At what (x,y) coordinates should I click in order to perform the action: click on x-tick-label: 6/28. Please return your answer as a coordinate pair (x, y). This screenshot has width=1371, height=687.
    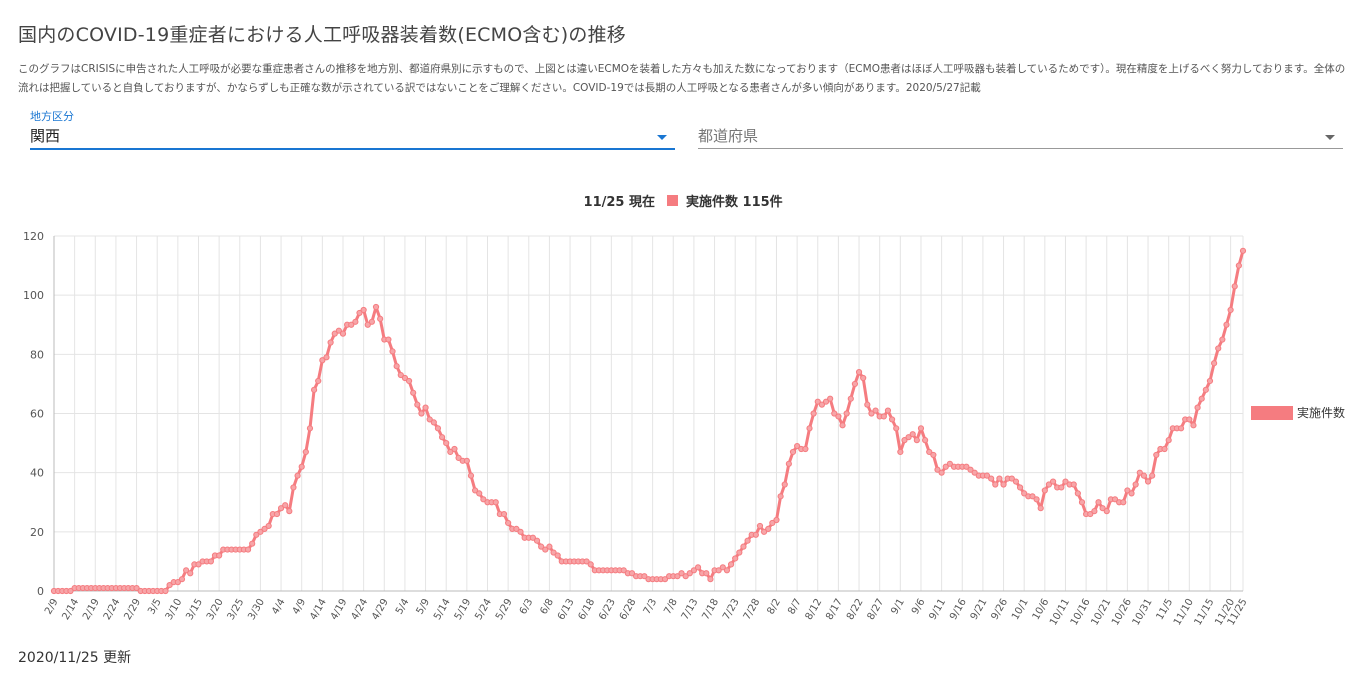
    Looking at the image, I should click on (628, 609).